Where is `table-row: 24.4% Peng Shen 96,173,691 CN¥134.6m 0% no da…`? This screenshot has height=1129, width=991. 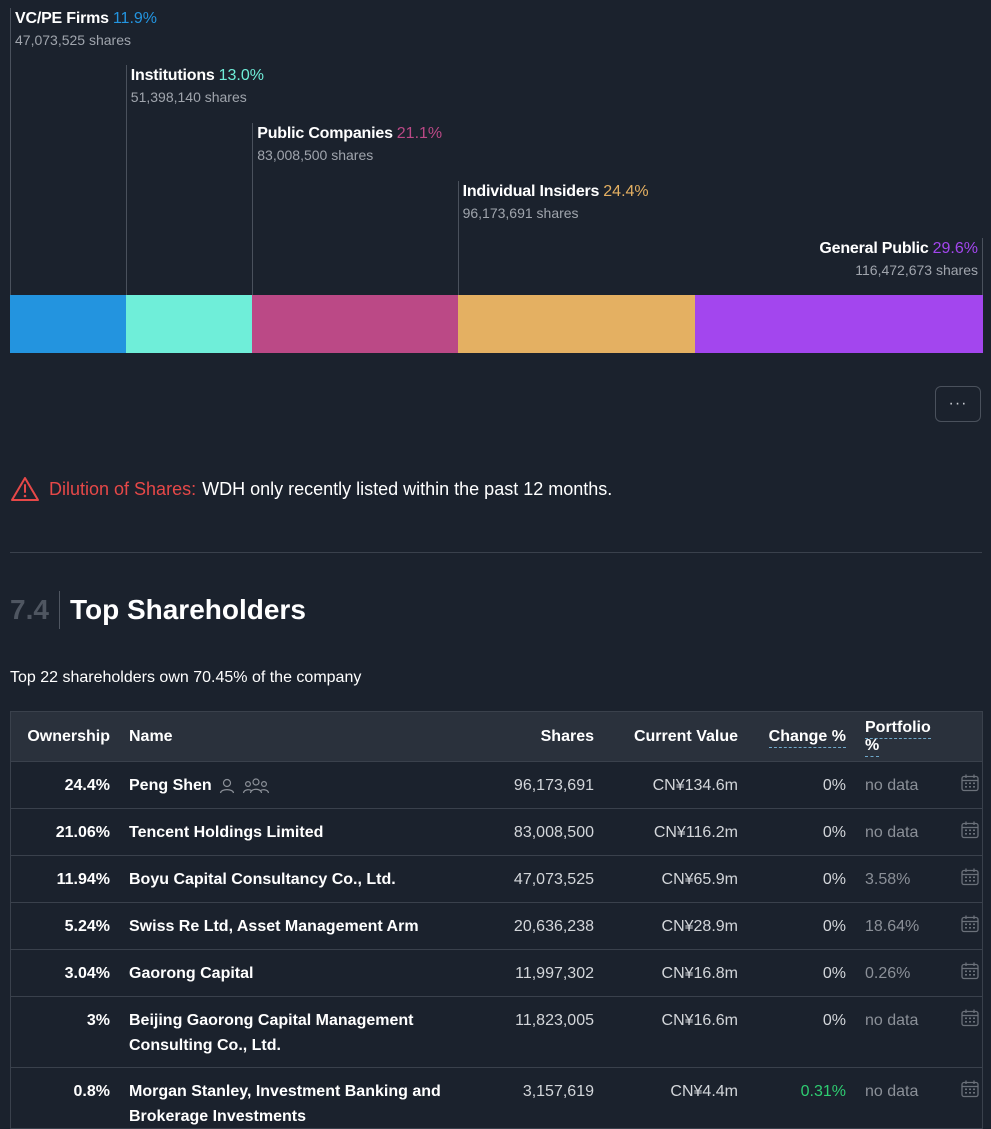 table-row: 24.4% Peng Shen 96,173,691 CN¥134.6m 0% no da… is located at coordinates (496, 785).